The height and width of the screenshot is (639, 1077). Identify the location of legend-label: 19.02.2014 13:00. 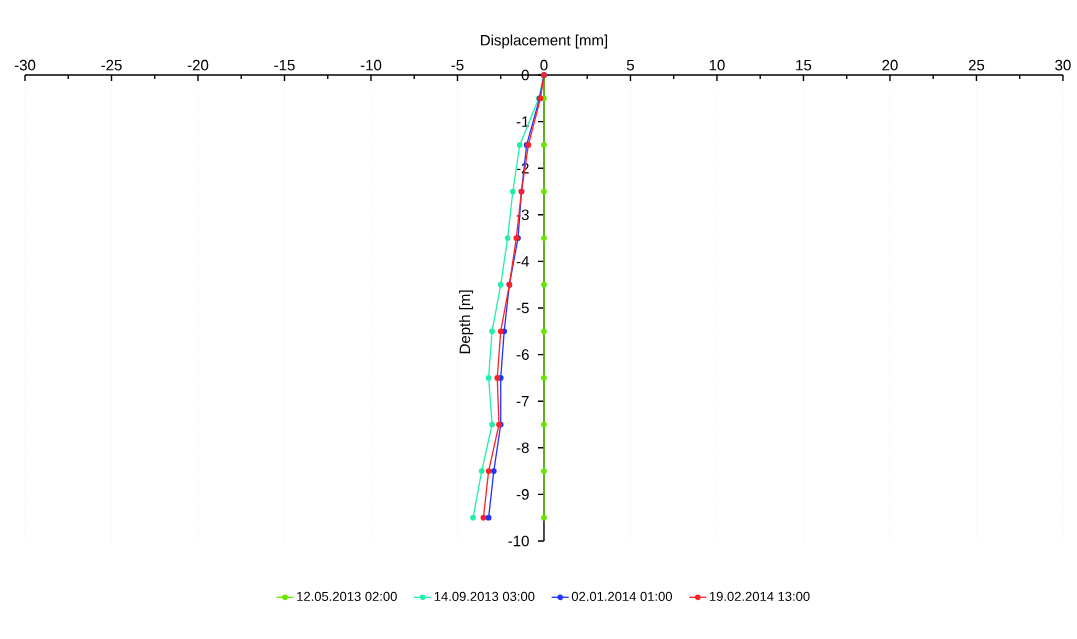
(759, 596).